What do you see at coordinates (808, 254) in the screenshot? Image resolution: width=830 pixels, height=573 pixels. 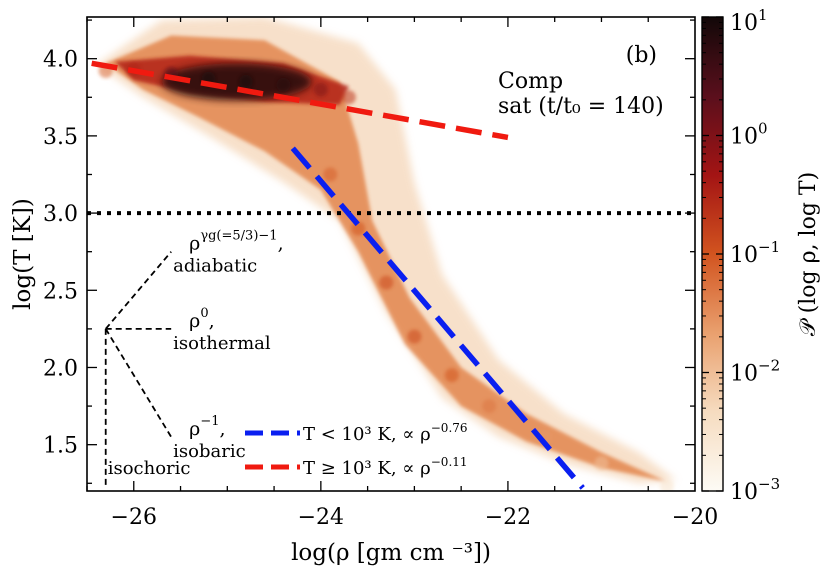 I see `colorbar-label: 𝒫 (log ρ, log T)` at bounding box center [808, 254].